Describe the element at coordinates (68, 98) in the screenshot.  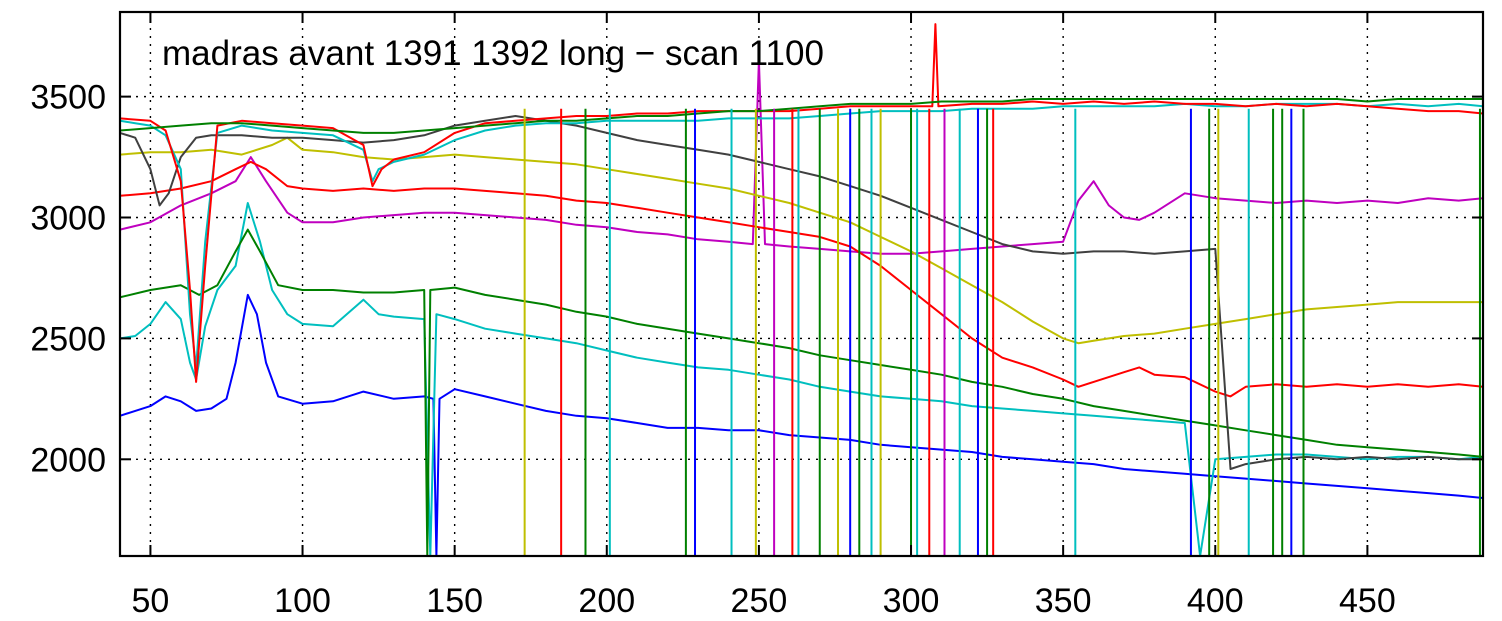
I see `y-tick-label: 3500` at that location.